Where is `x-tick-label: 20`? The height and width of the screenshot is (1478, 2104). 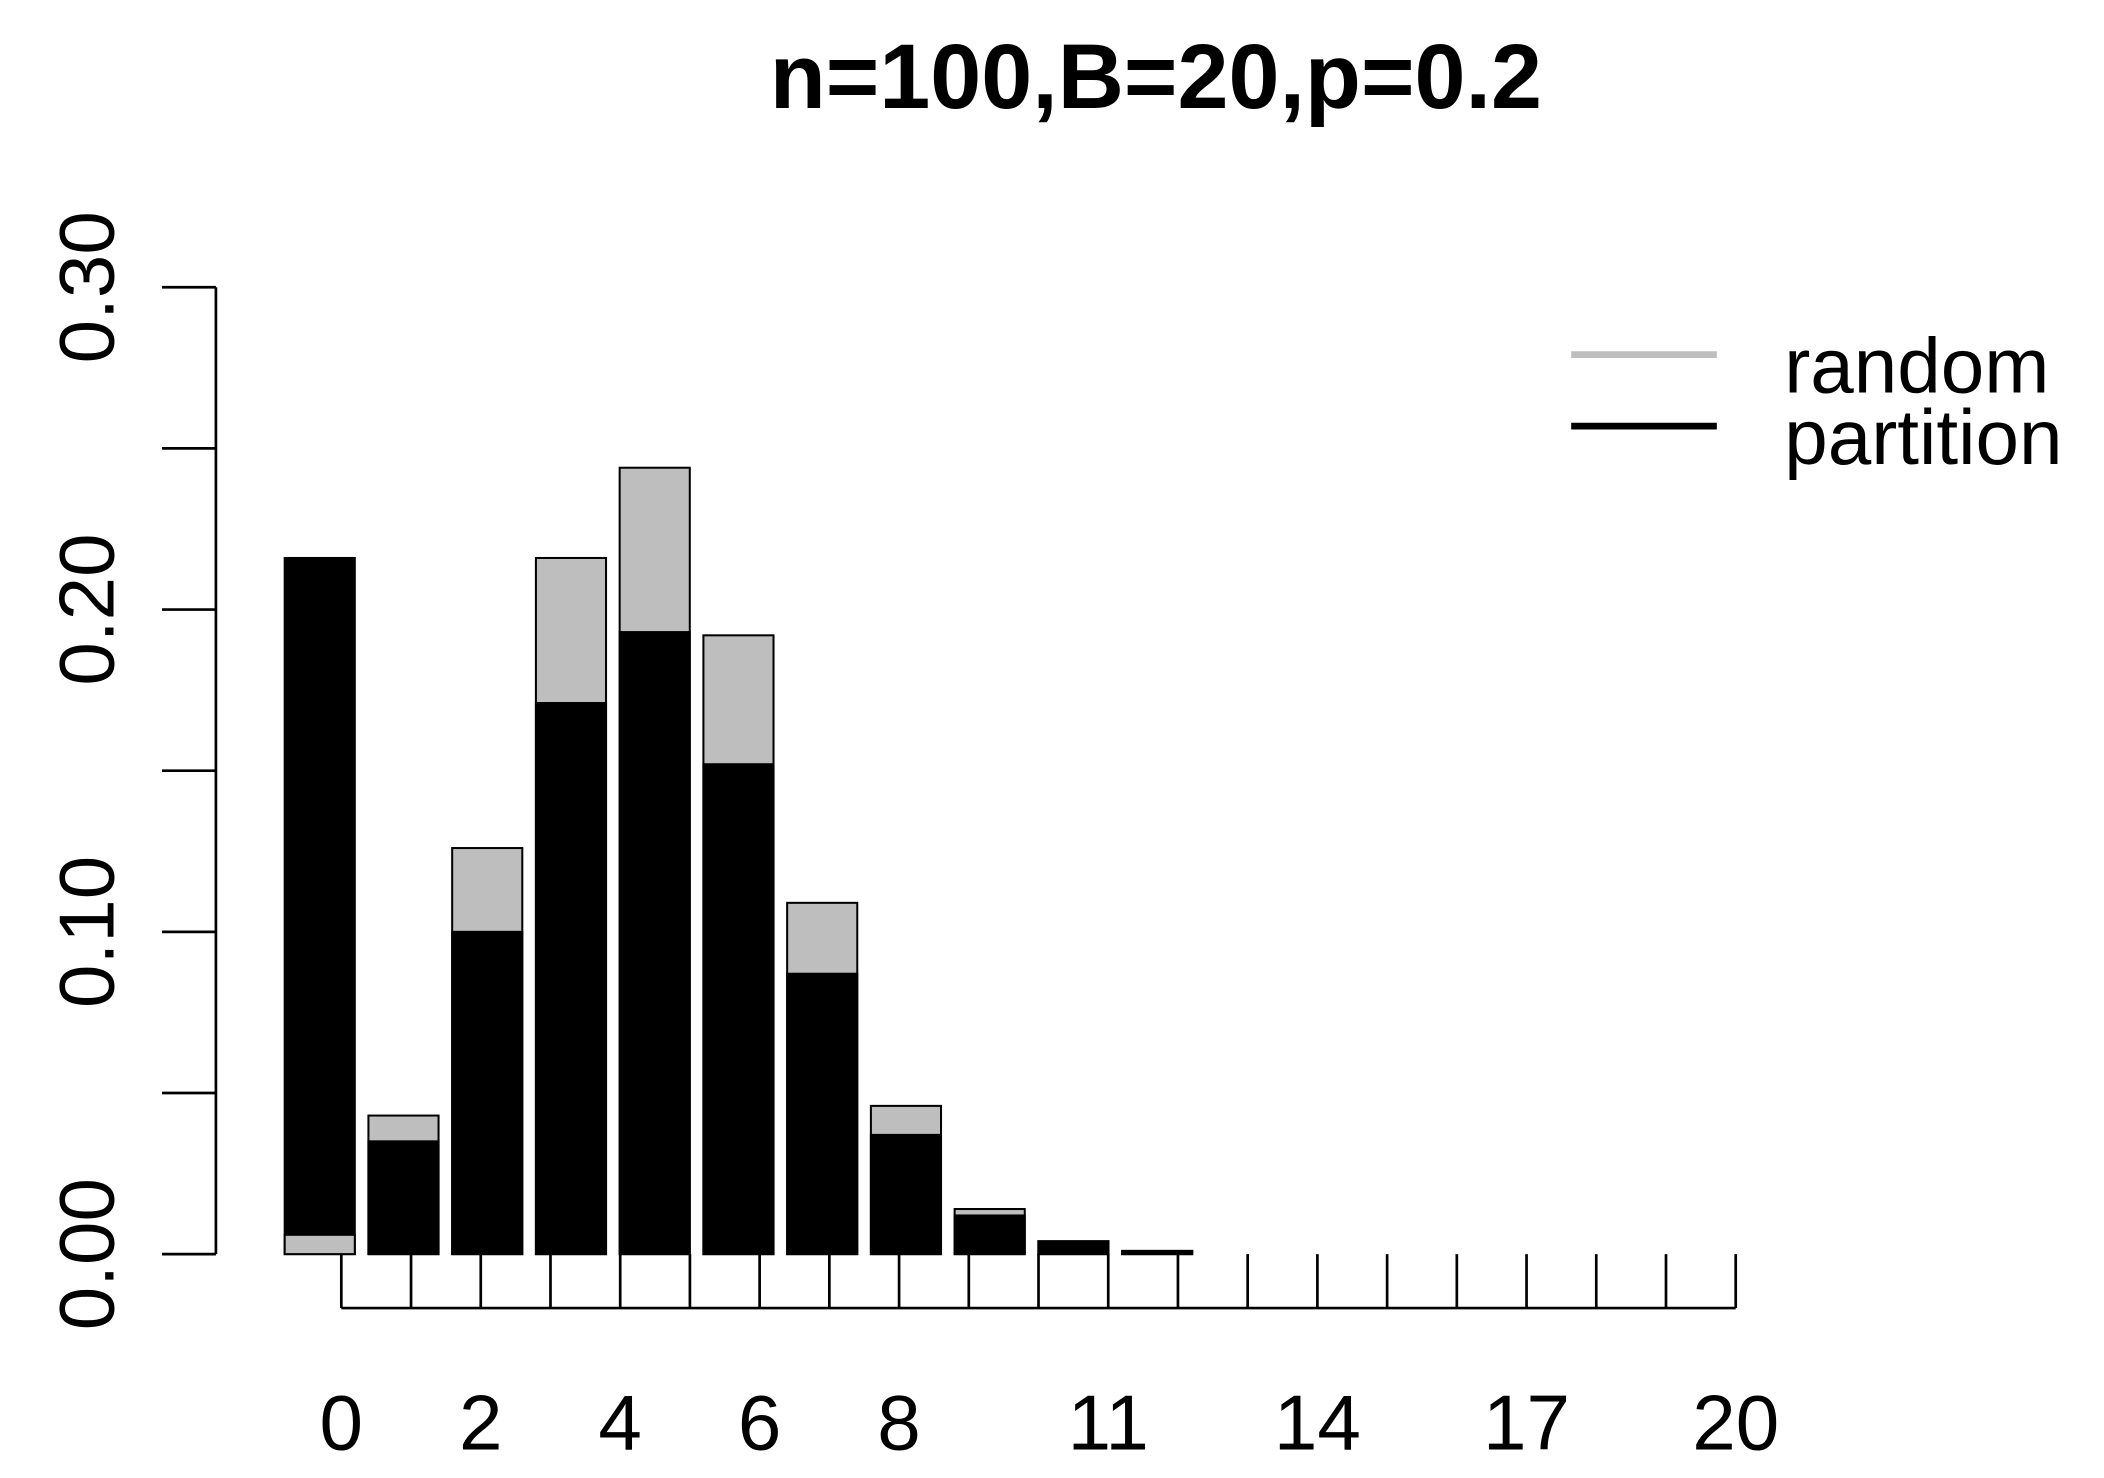
x-tick-label: 20 is located at coordinates (1735, 1423).